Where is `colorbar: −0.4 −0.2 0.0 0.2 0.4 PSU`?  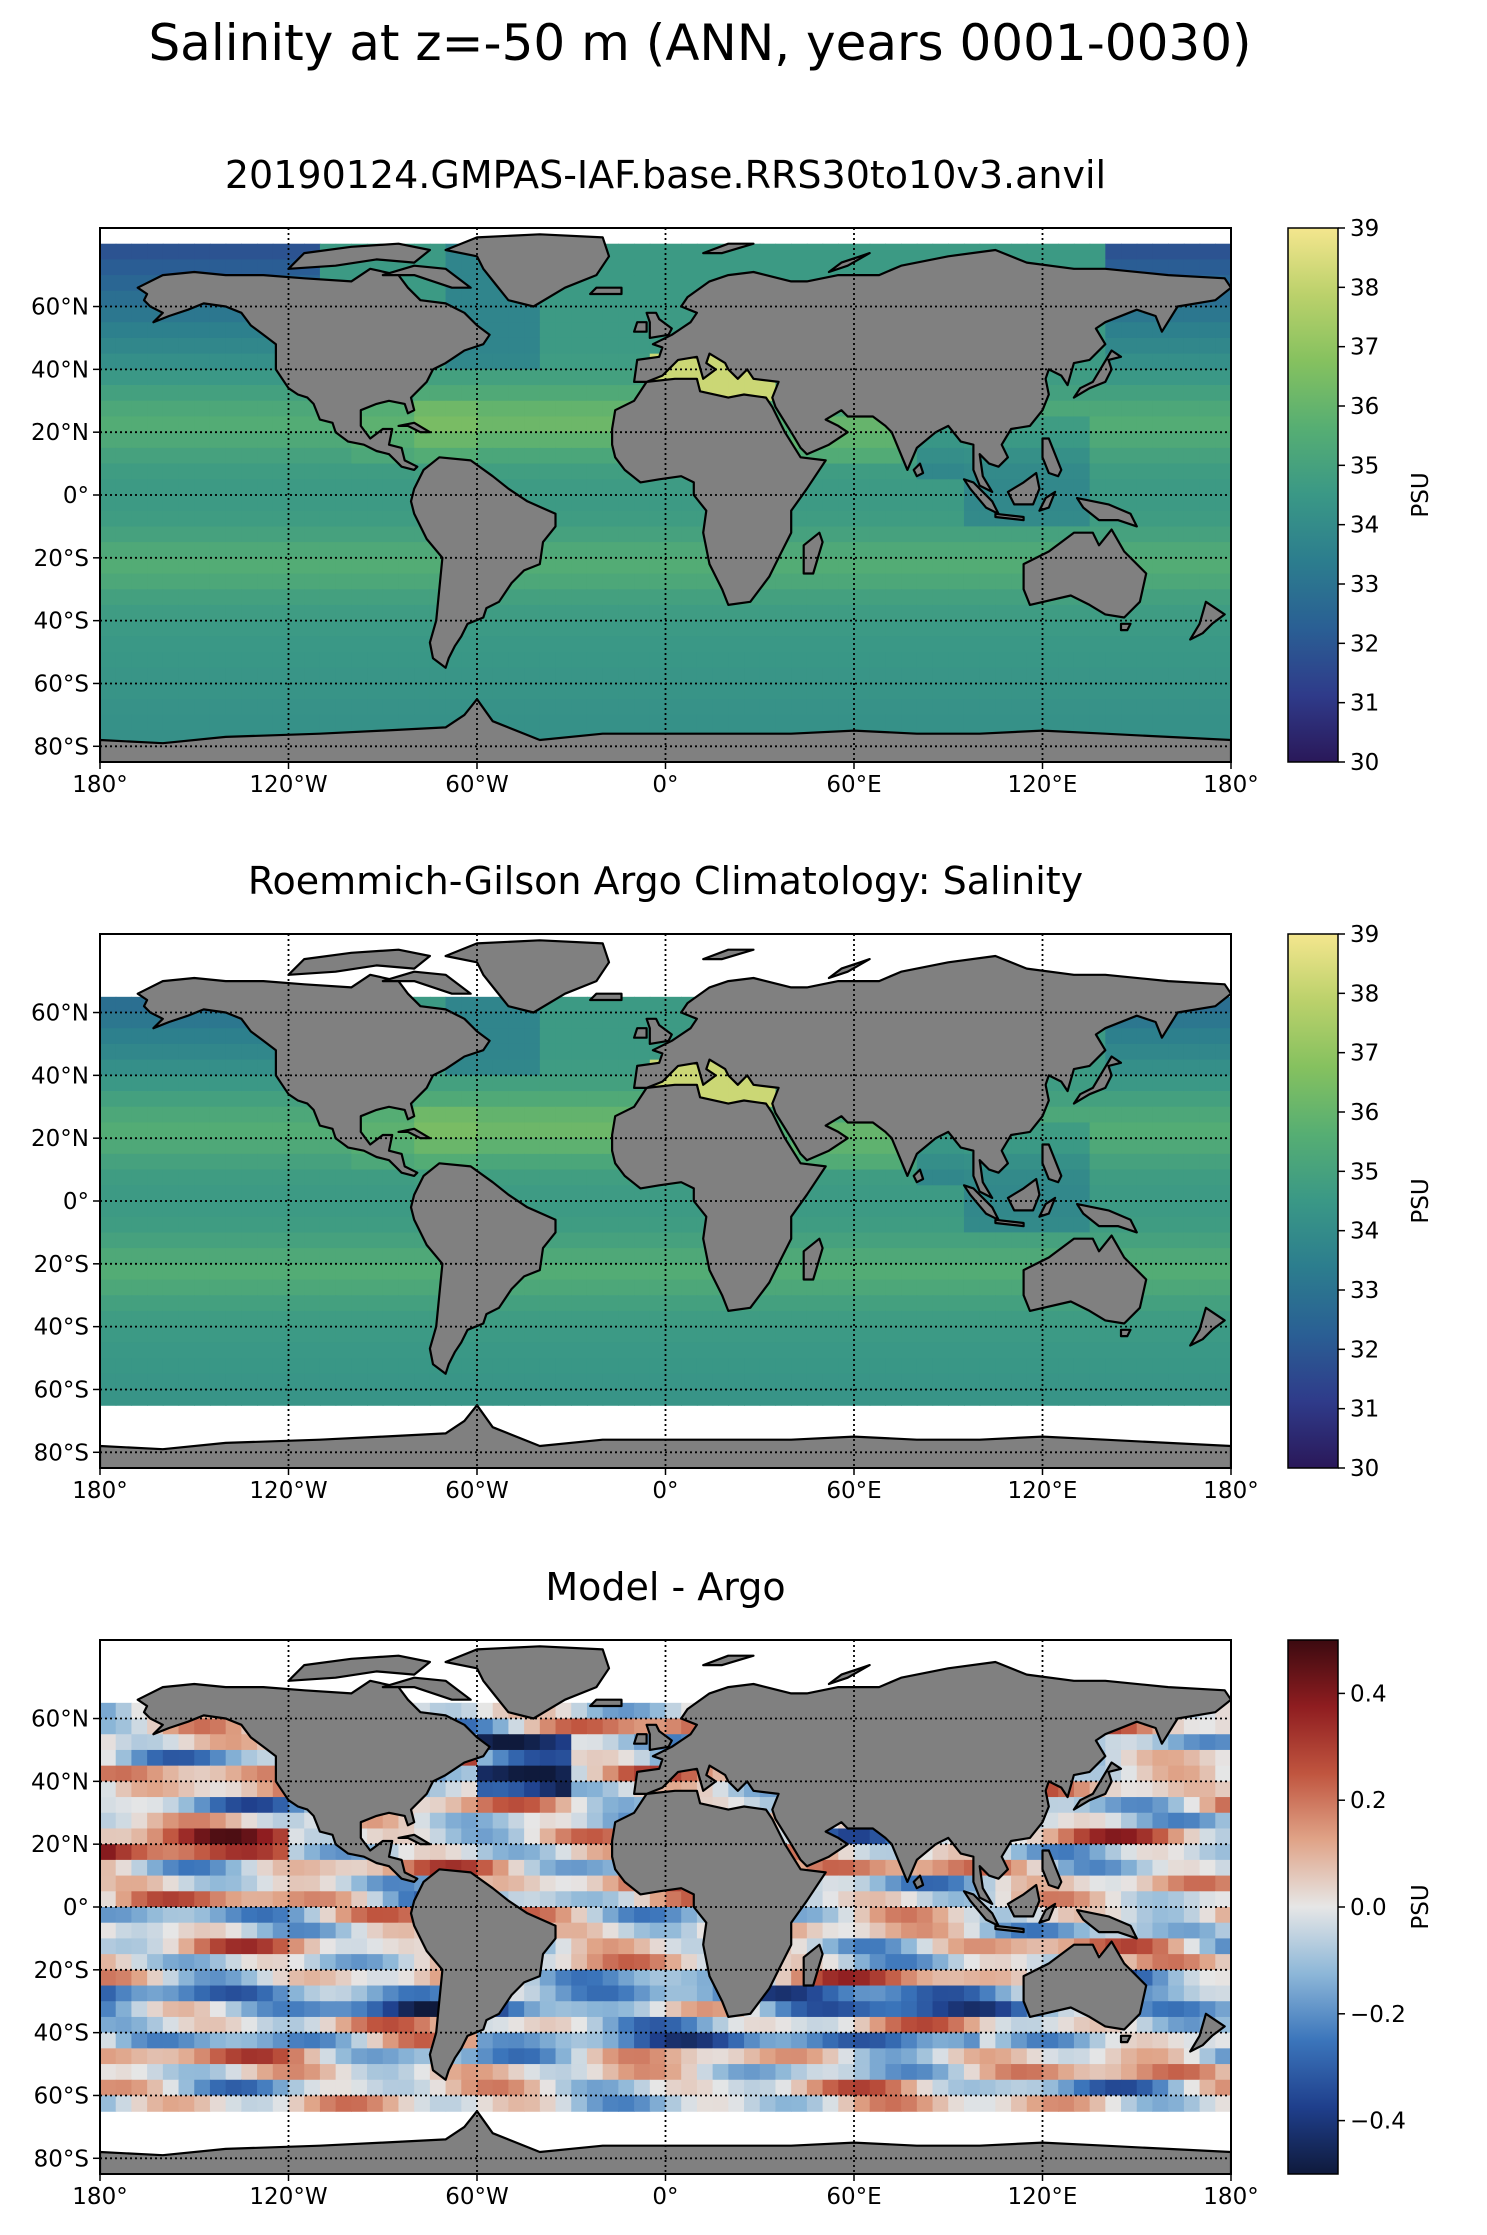
colorbar: −0.4 −0.2 0.0 0.2 0.4 PSU is located at coordinates (1360, 1907).